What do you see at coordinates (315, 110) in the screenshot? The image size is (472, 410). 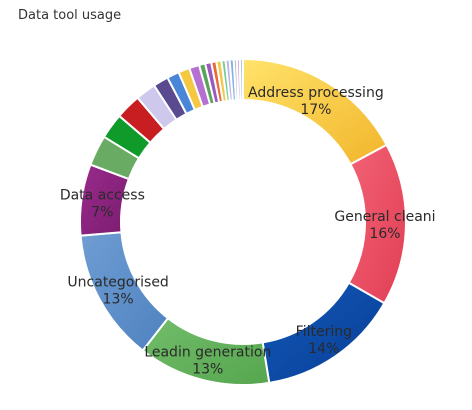 I see `slice-percent-address-processing: 17%` at bounding box center [315, 110].